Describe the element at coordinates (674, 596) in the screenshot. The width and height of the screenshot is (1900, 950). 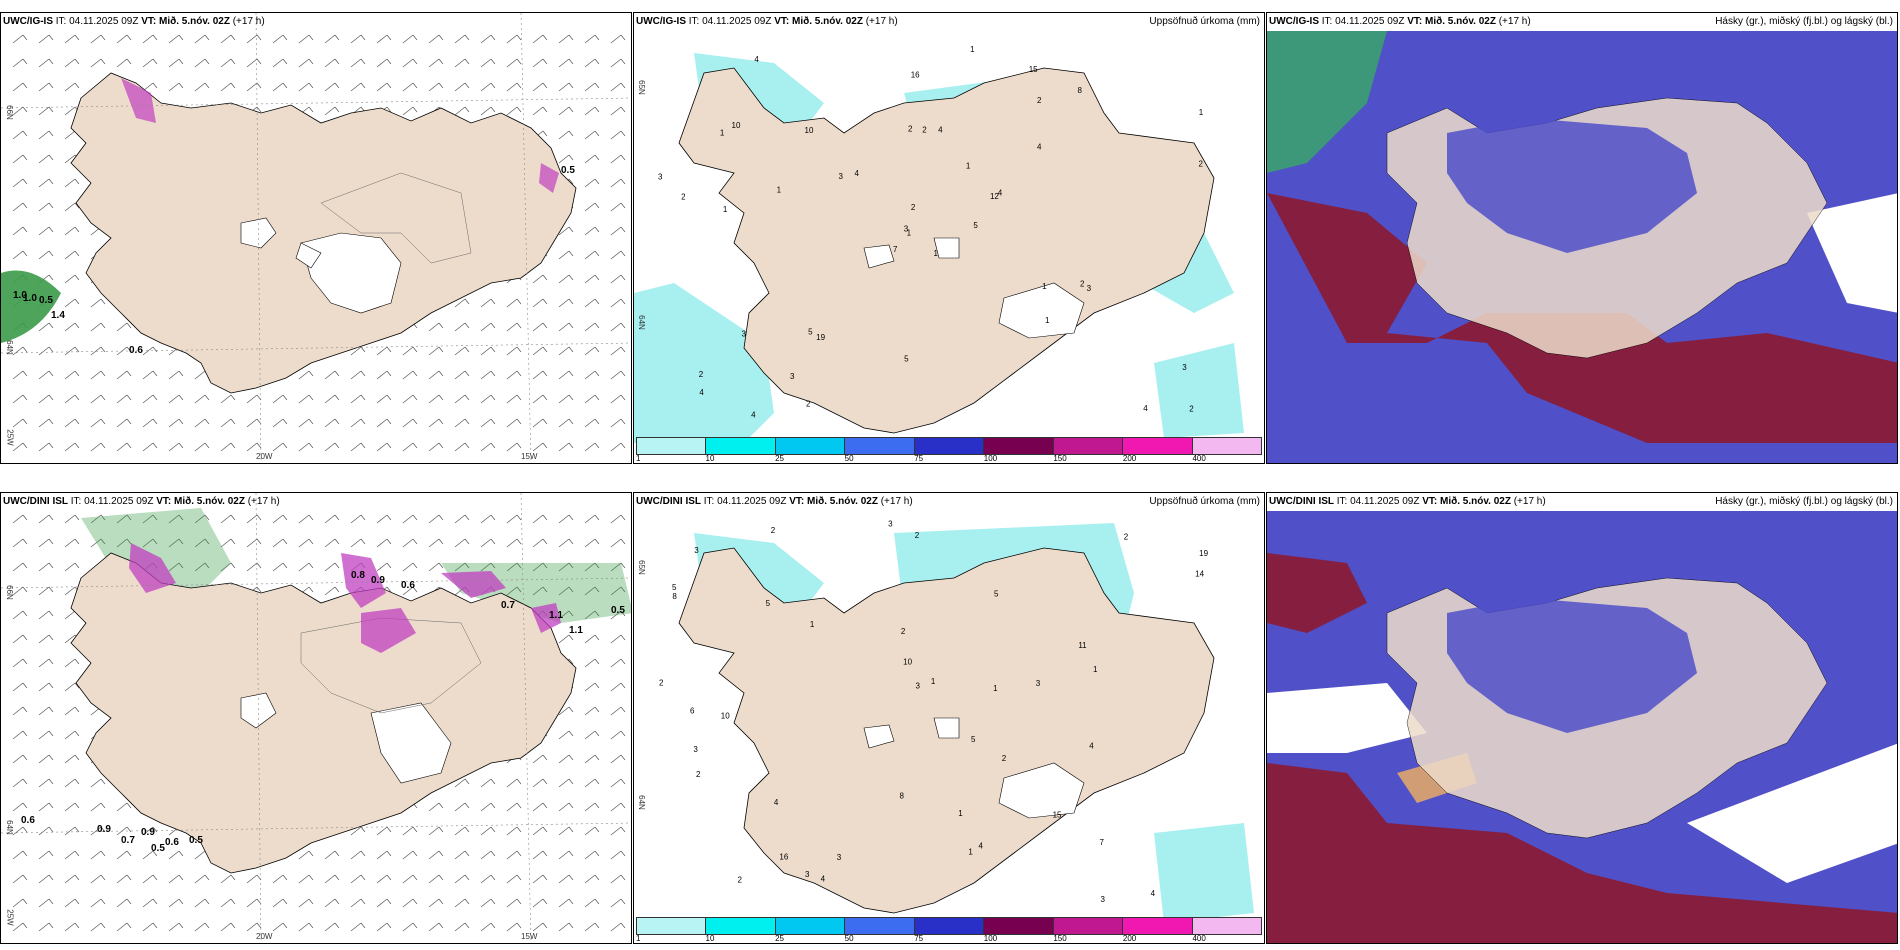
I see `precip-value-label: 8` at that location.